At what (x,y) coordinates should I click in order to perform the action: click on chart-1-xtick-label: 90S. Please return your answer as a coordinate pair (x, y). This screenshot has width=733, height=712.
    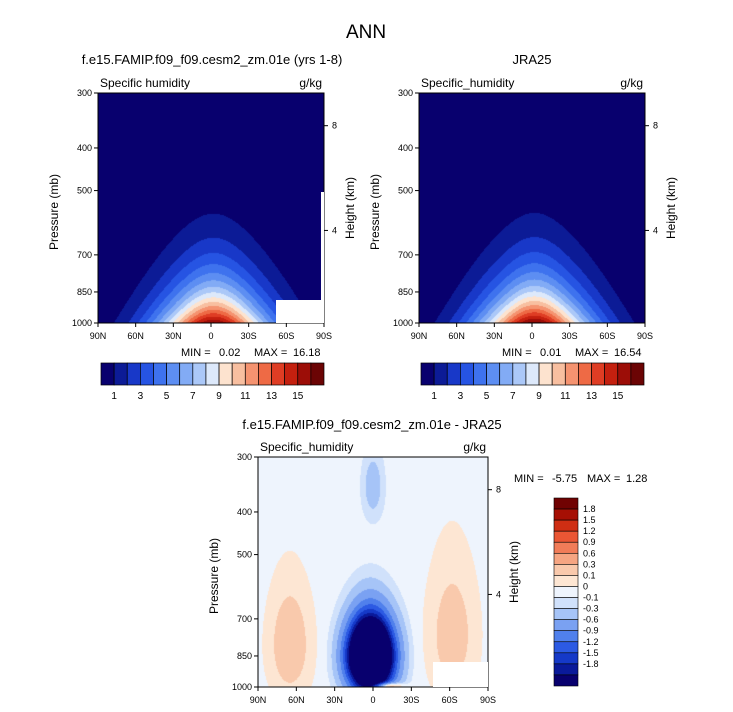
    Looking at the image, I should click on (324, 336).